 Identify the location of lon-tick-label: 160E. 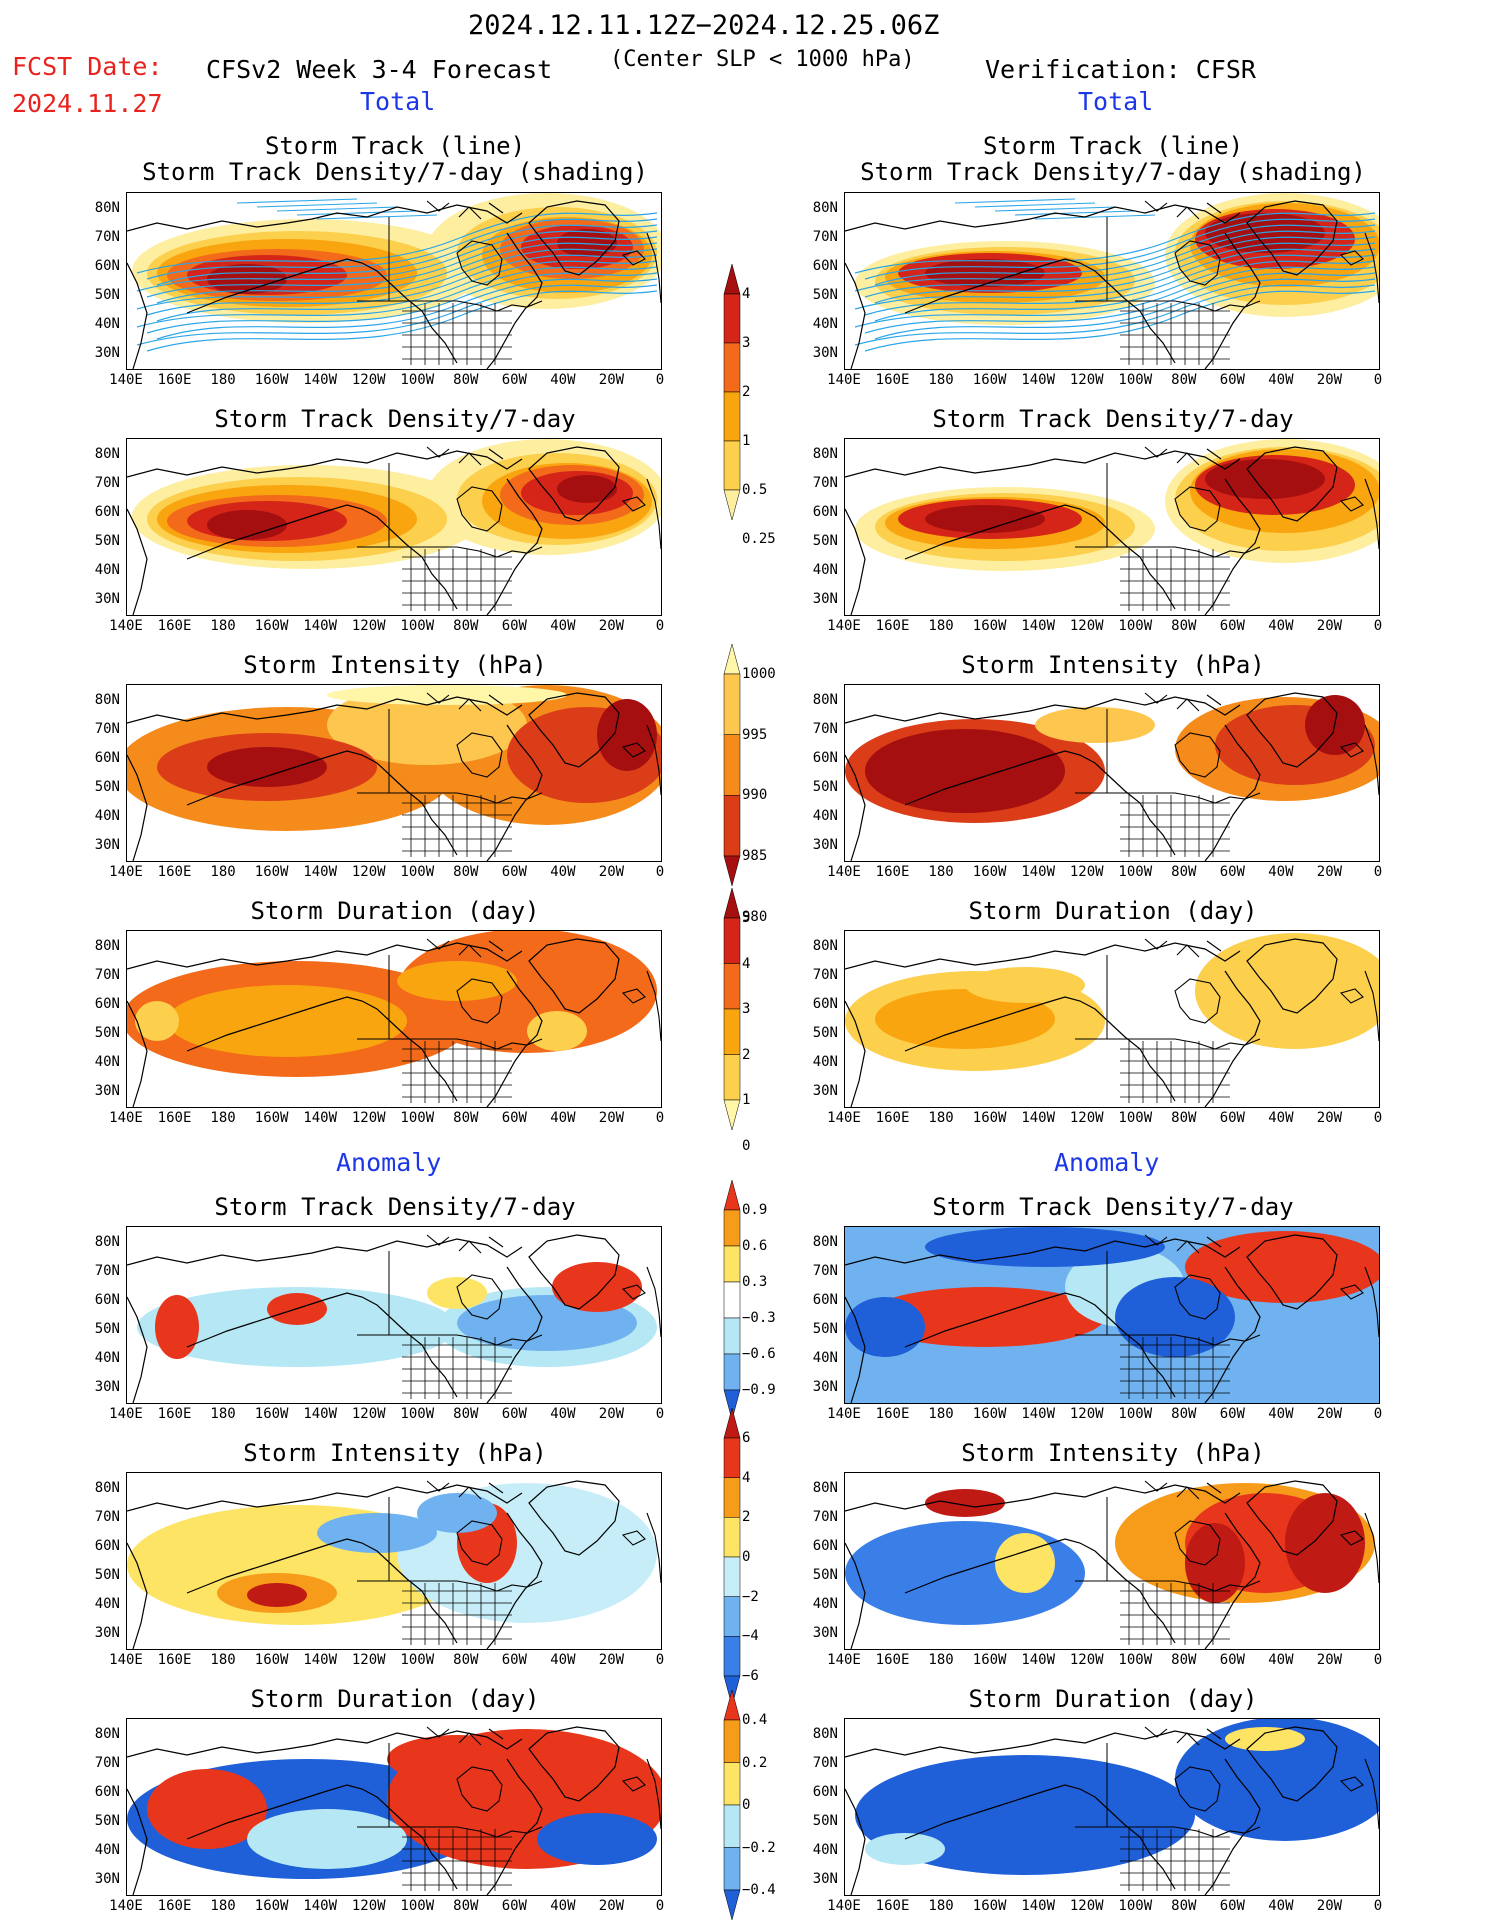
(892, 1906).